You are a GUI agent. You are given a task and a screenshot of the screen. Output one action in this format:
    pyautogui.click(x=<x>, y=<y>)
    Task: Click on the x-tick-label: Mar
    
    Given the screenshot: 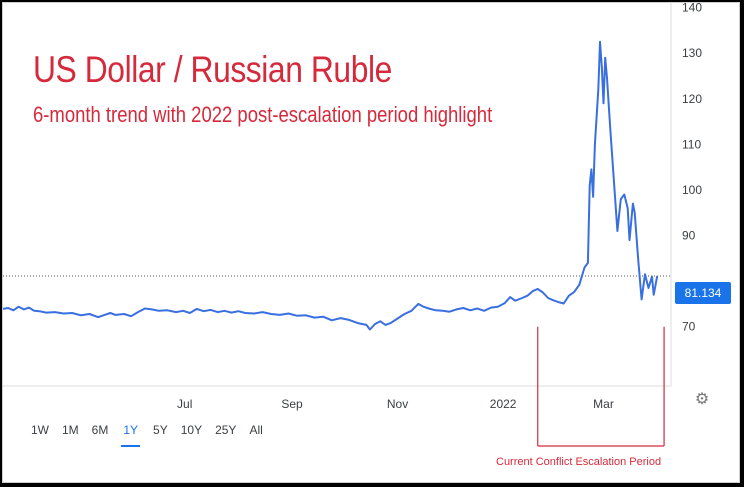 What is the action you would take?
    pyautogui.click(x=603, y=404)
    